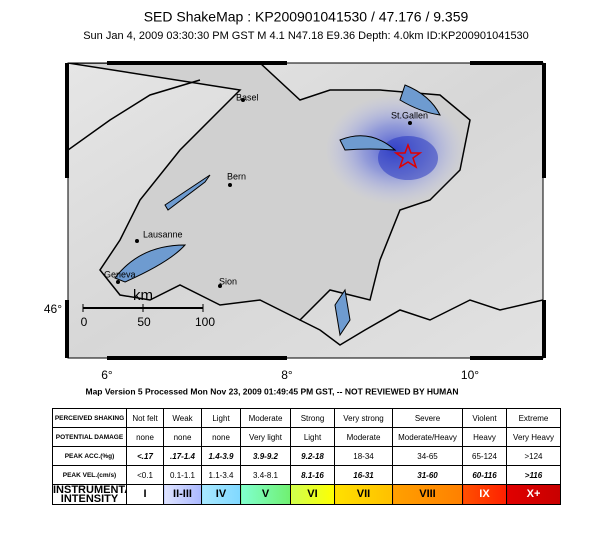  I want to click on row-header: PEAK VEL.(cm/s), so click(89, 475).